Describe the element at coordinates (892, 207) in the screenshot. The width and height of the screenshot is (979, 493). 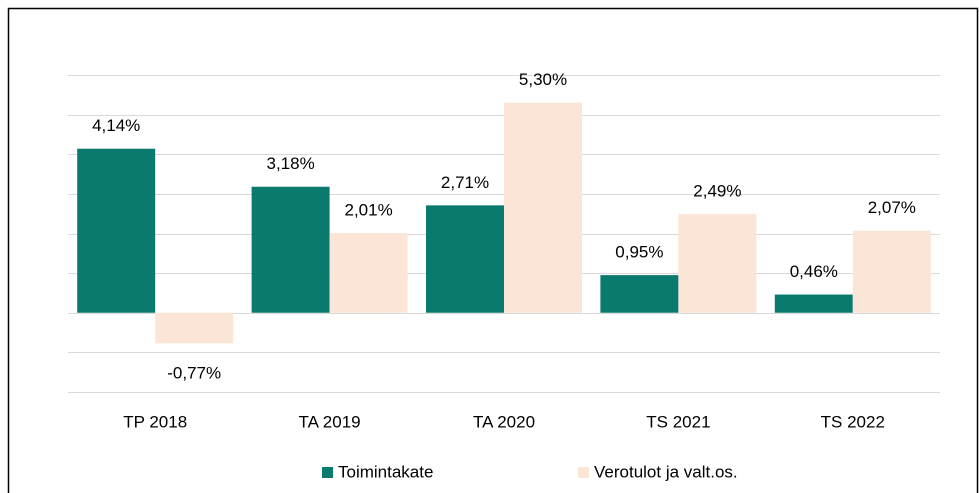
I see `data-label: 2,07%` at that location.